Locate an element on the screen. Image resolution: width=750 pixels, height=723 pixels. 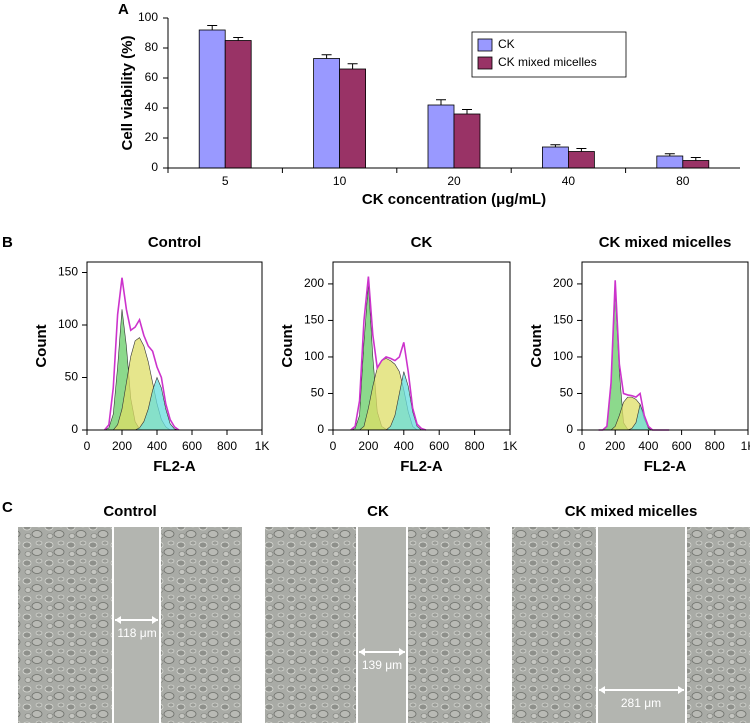
chart-title: Control is located at coordinates (174, 242).